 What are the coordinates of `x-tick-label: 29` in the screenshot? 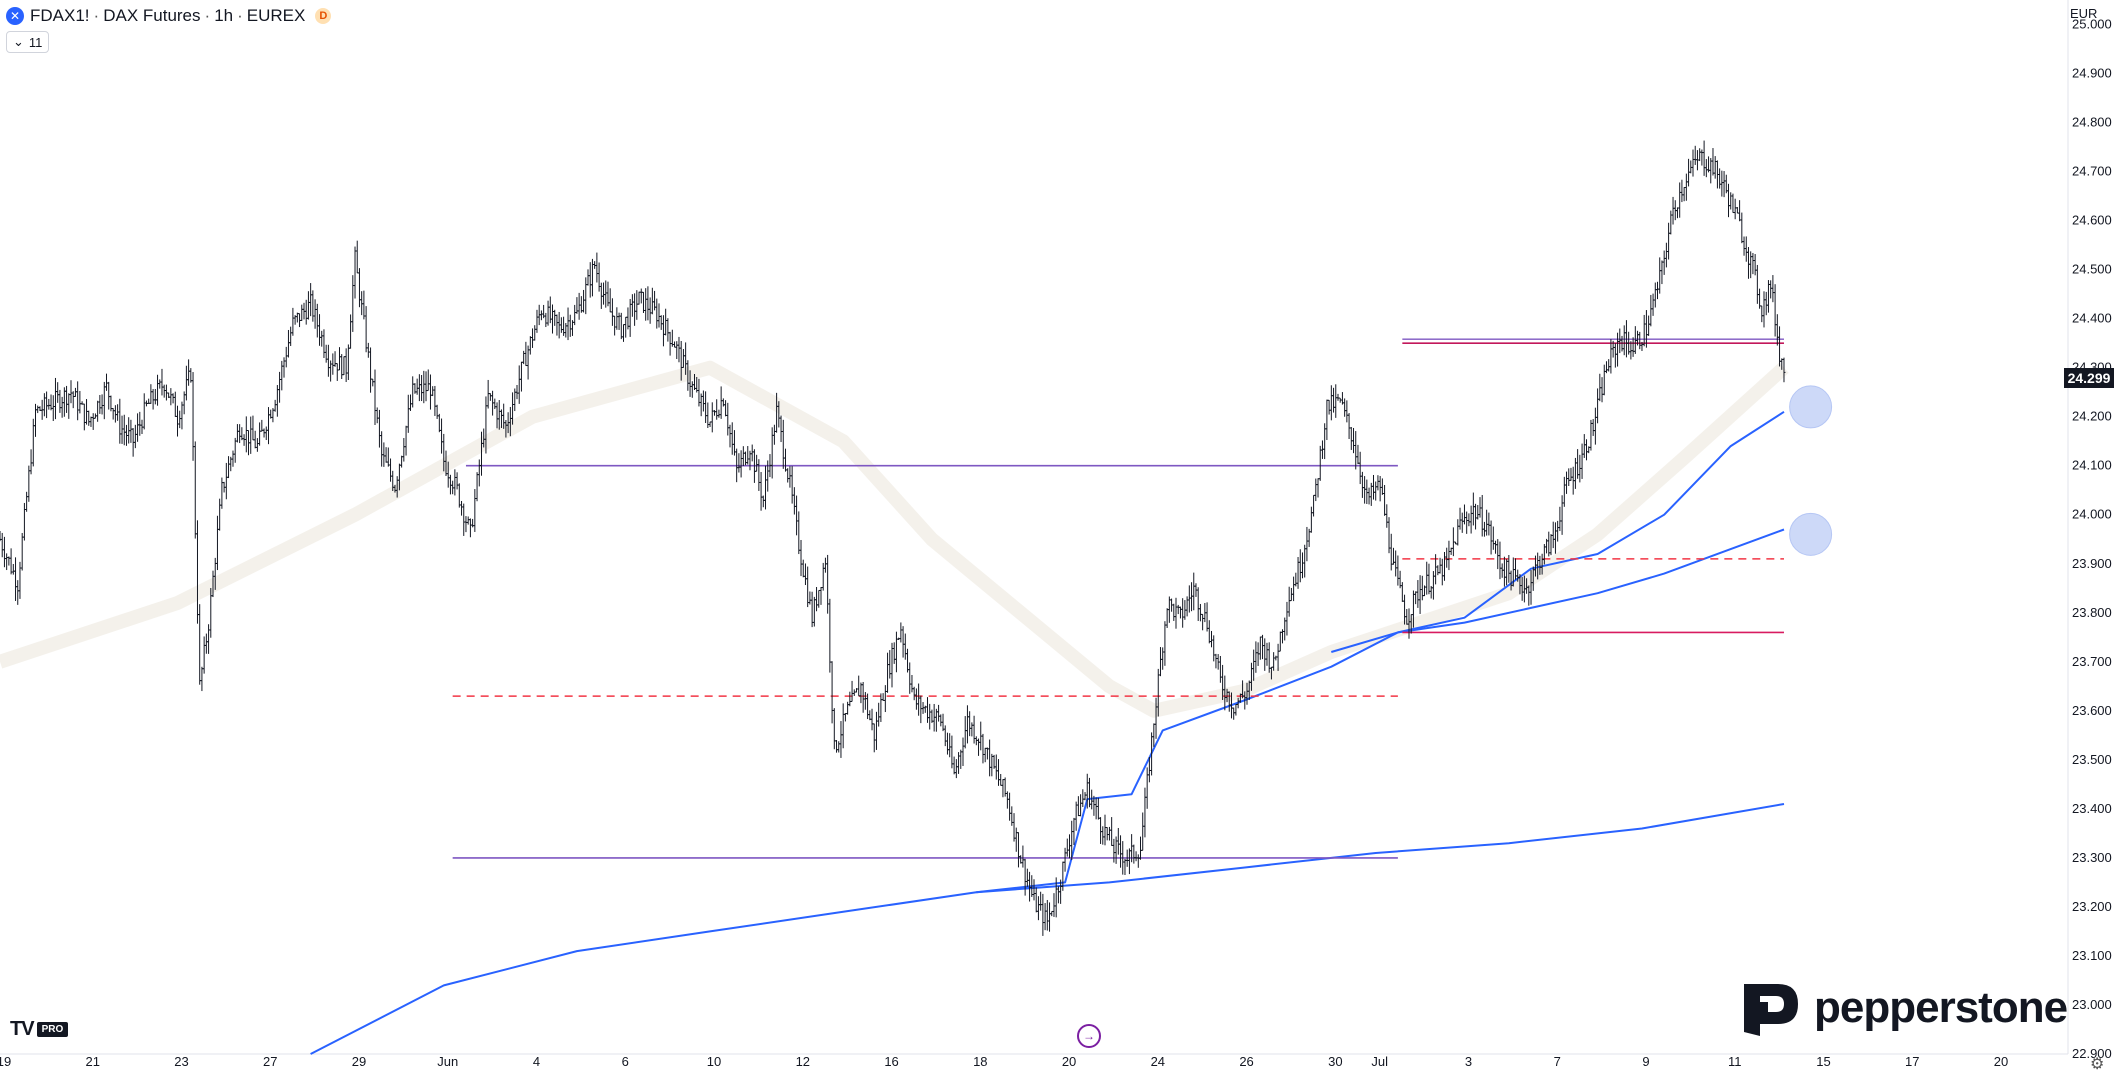 It's located at (359, 1061).